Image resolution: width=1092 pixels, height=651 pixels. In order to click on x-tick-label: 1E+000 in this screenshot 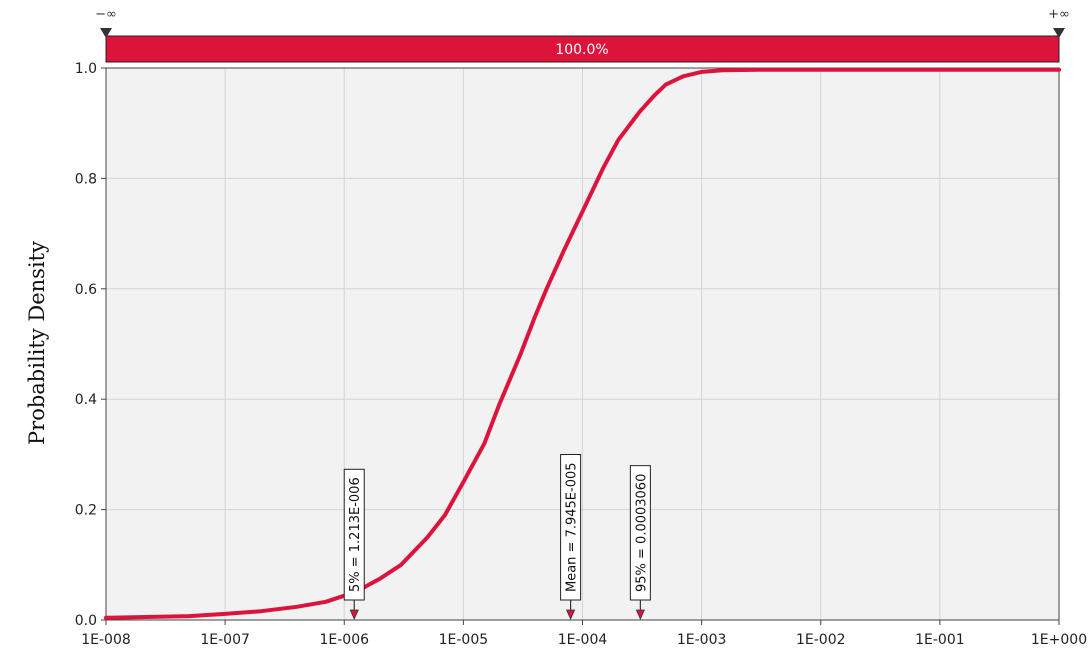, I will do `click(1059, 640)`.